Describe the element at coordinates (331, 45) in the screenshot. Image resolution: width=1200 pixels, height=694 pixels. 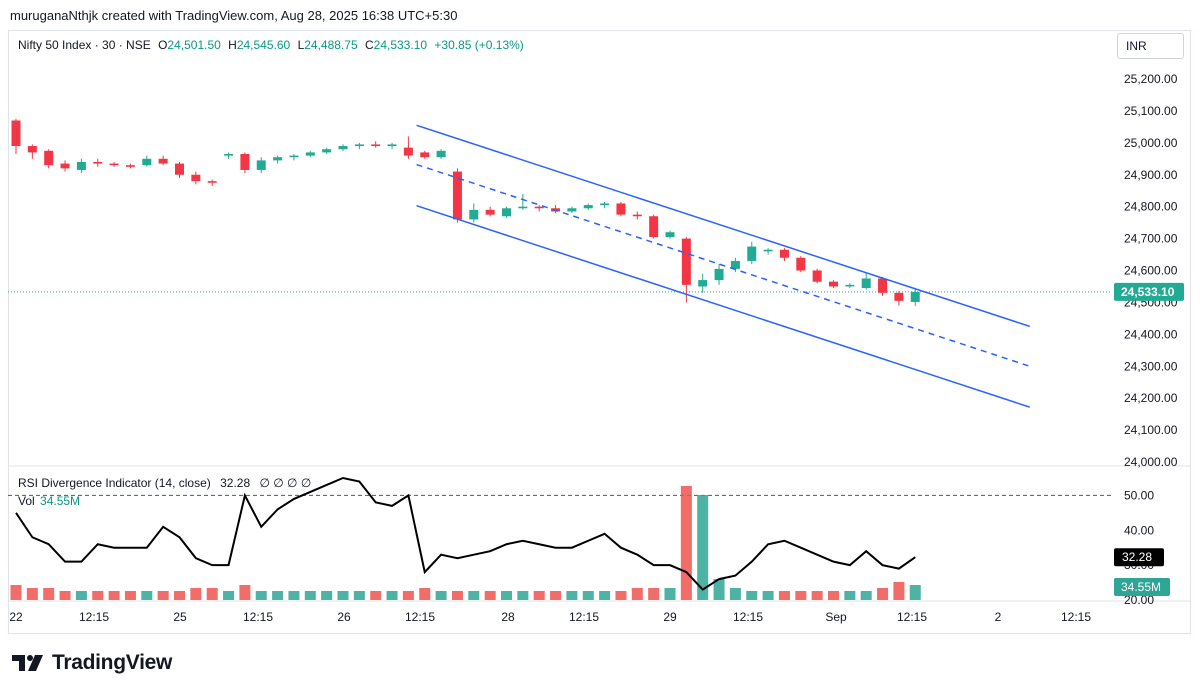
I see `low-value: 24,488.75` at that location.